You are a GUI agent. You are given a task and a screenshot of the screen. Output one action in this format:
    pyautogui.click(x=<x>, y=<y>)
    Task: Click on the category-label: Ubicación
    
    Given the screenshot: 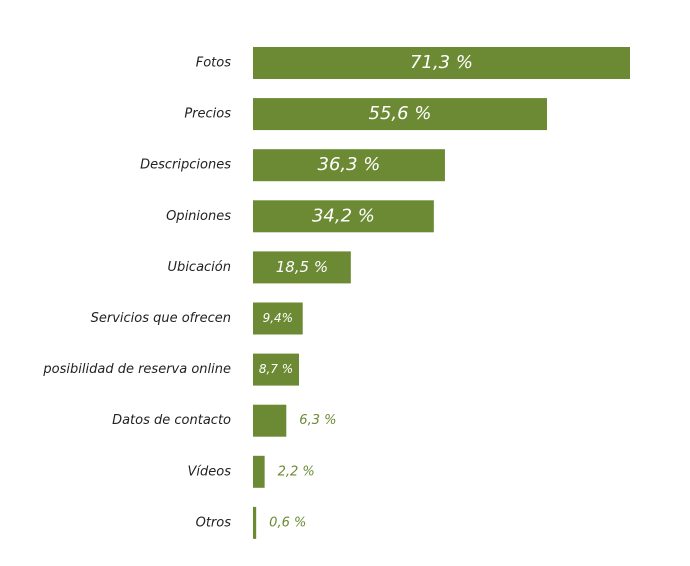 What is the action you would take?
    pyautogui.click(x=199, y=267)
    